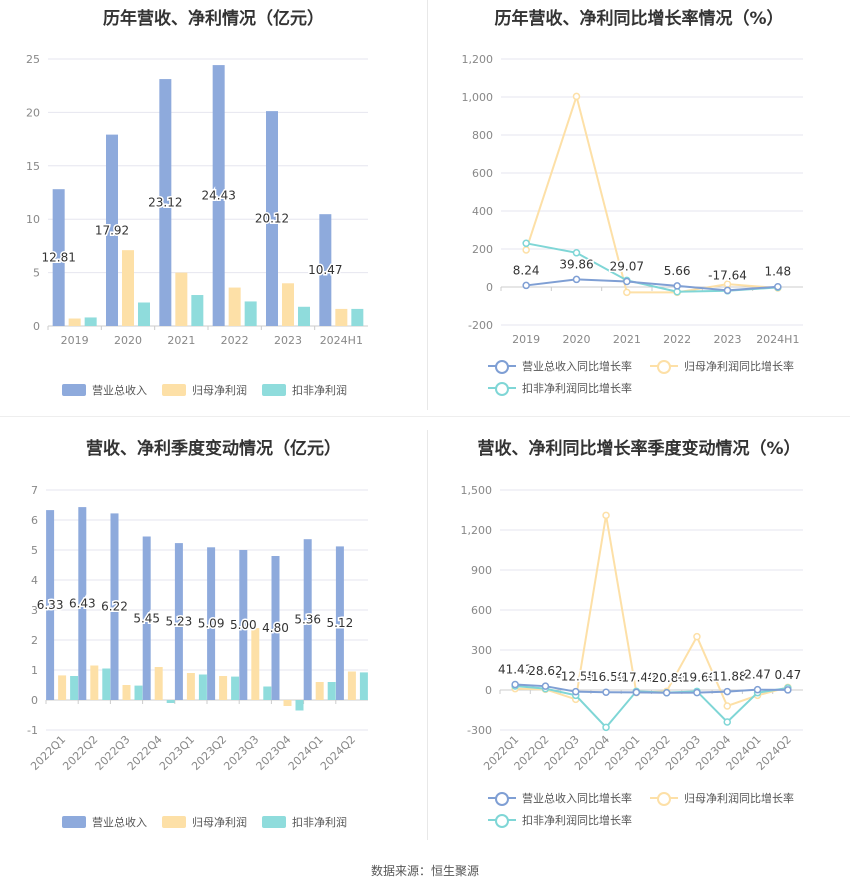 This screenshot has height=891, width=850. What do you see at coordinates (757, 675) in the screenshot?
I see `data-label: 2.47` at bounding box center [757, 675].